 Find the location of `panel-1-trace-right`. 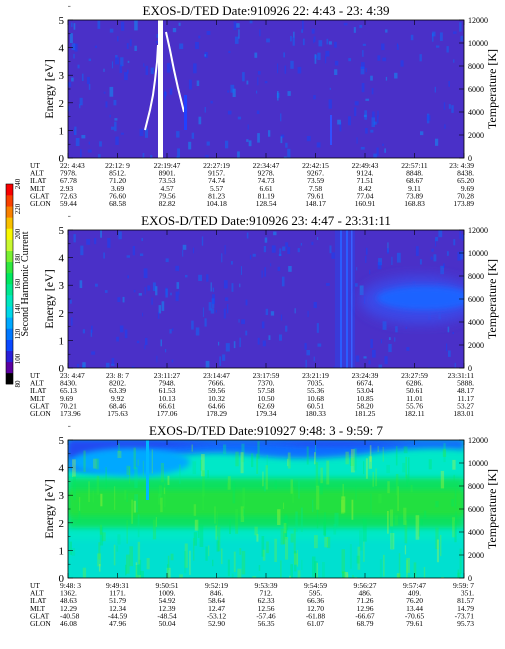

panel-1-trace-right is located at coordinates (175, 72).